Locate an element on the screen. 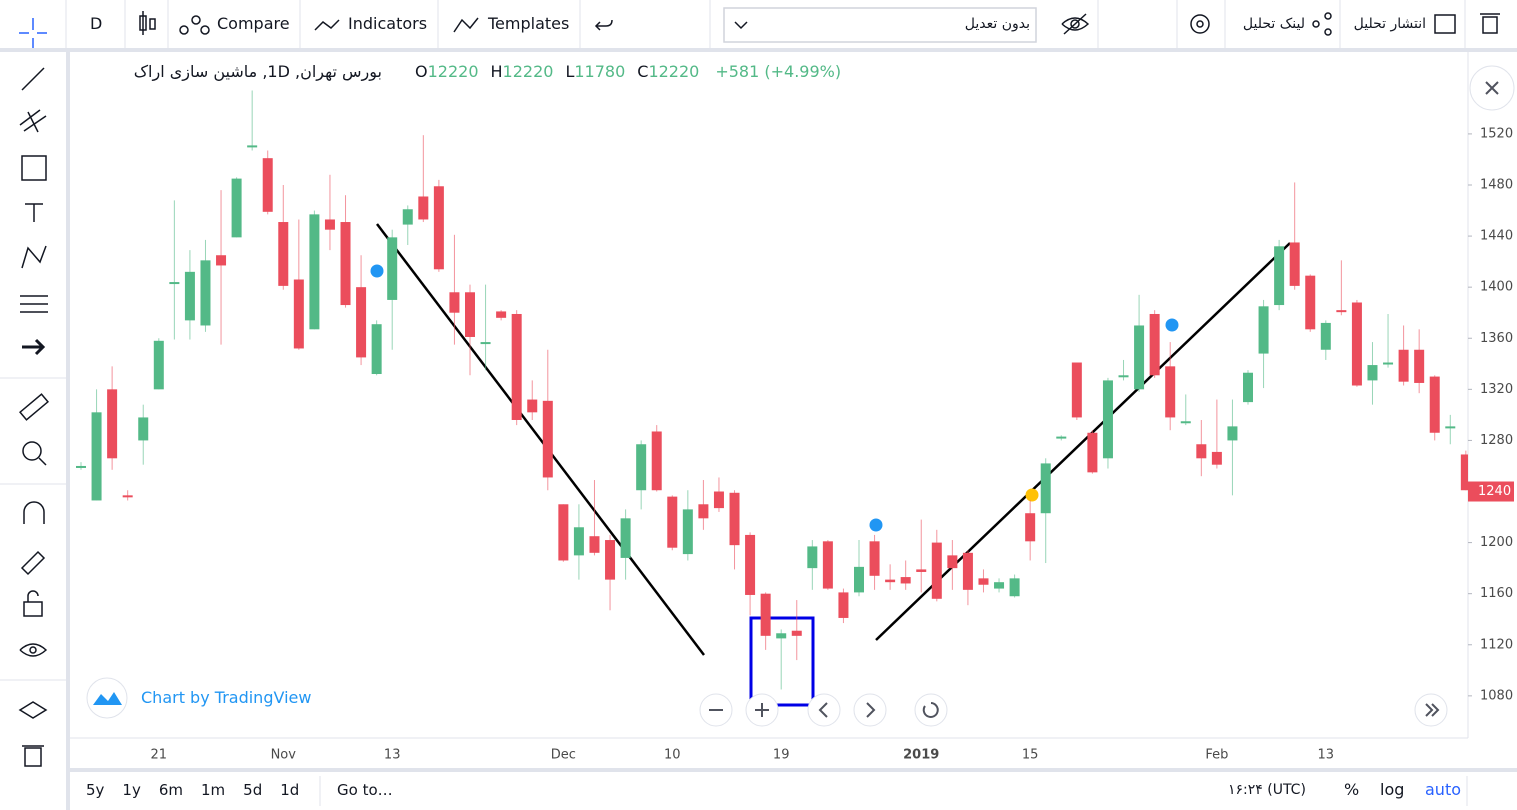 The height and width of the screenshot is (810, 1517). interval-button: D is located at coordinates (96, 23).